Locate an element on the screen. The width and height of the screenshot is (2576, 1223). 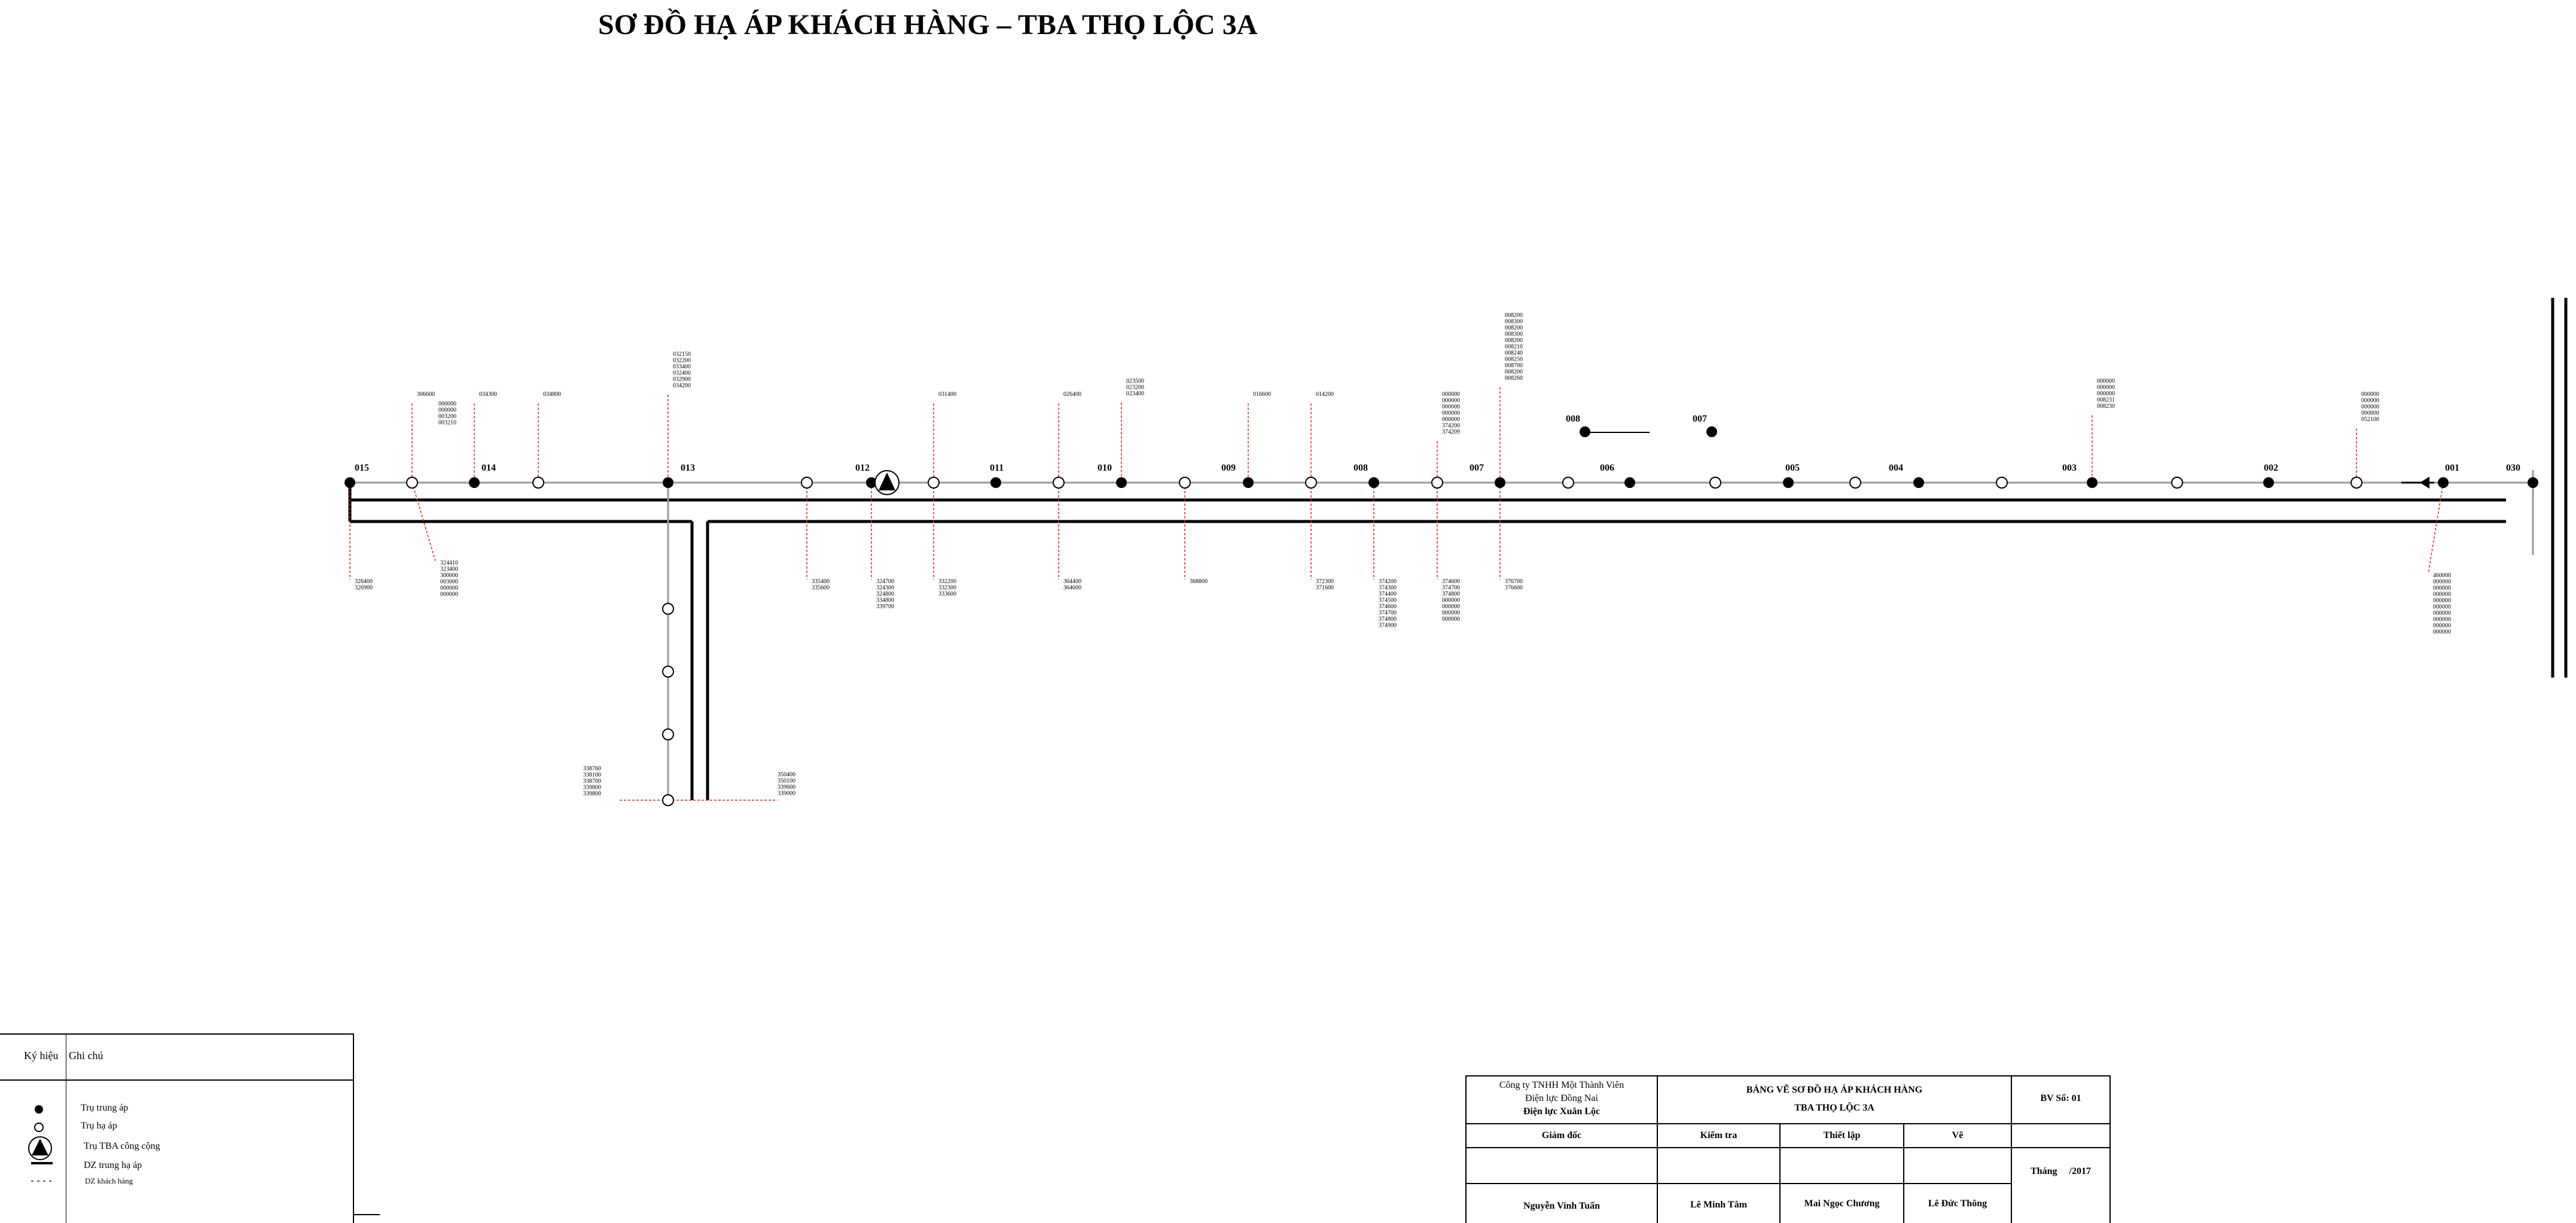
pole-label-002: 002 is located at coordinates (2271, 468).